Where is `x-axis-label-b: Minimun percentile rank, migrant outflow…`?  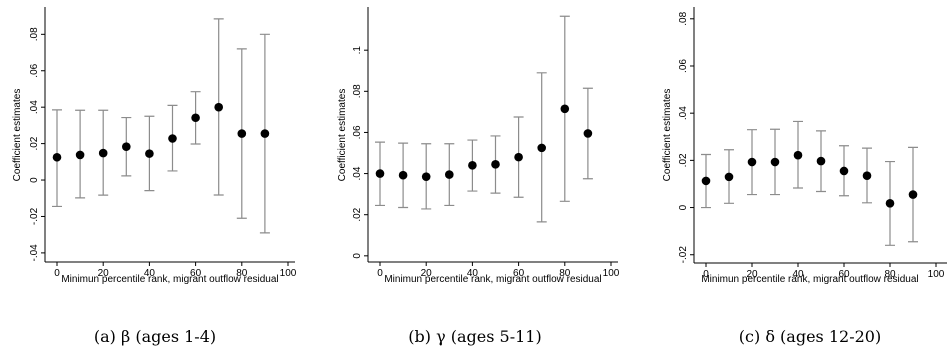 x-axis-label-b: Minimun percentile rank, migrant outflow… is located at coordinates (492, 279).